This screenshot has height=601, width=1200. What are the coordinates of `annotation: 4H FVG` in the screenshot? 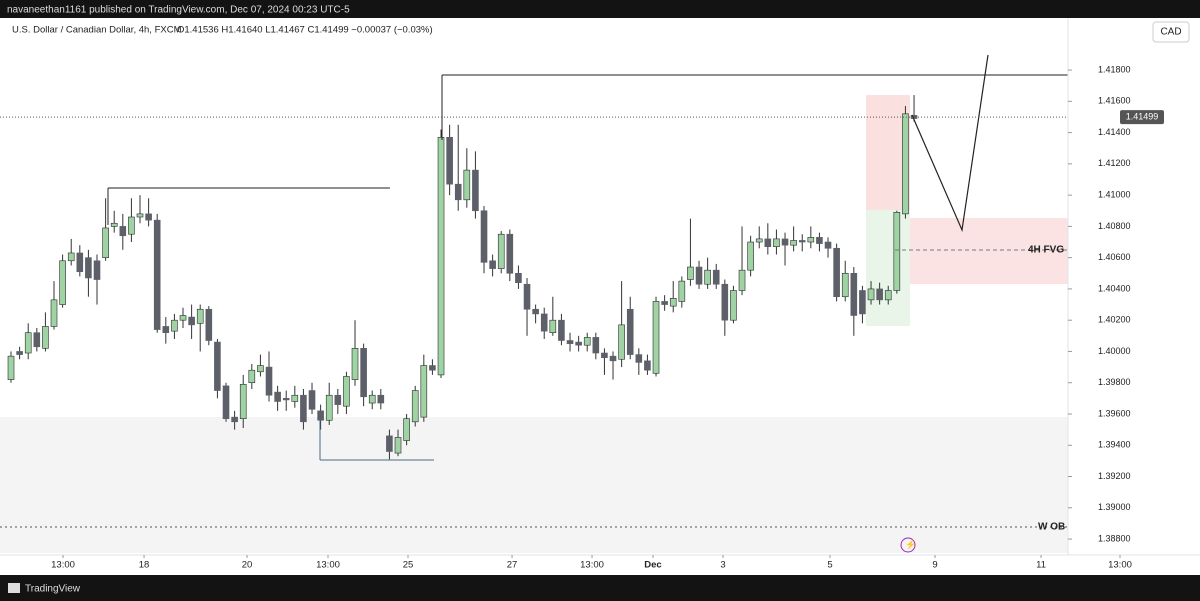 It's located at (1046, 250).